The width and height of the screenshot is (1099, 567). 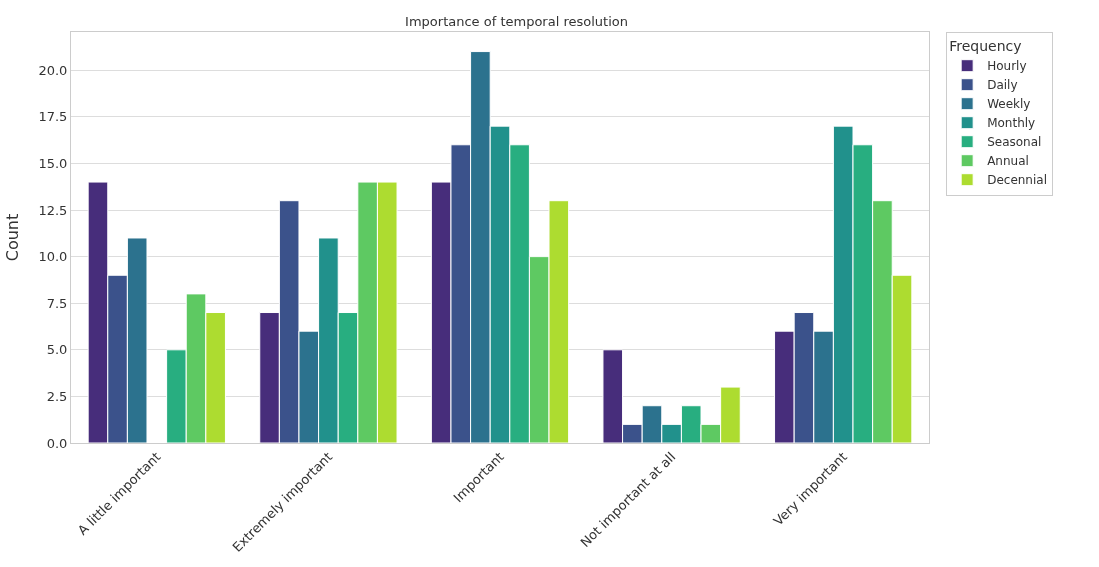 What do you see at coordinates (57, 303) in the screenshot?
I see `y-tick-label: 7.5` at bounding box center [57, 303].